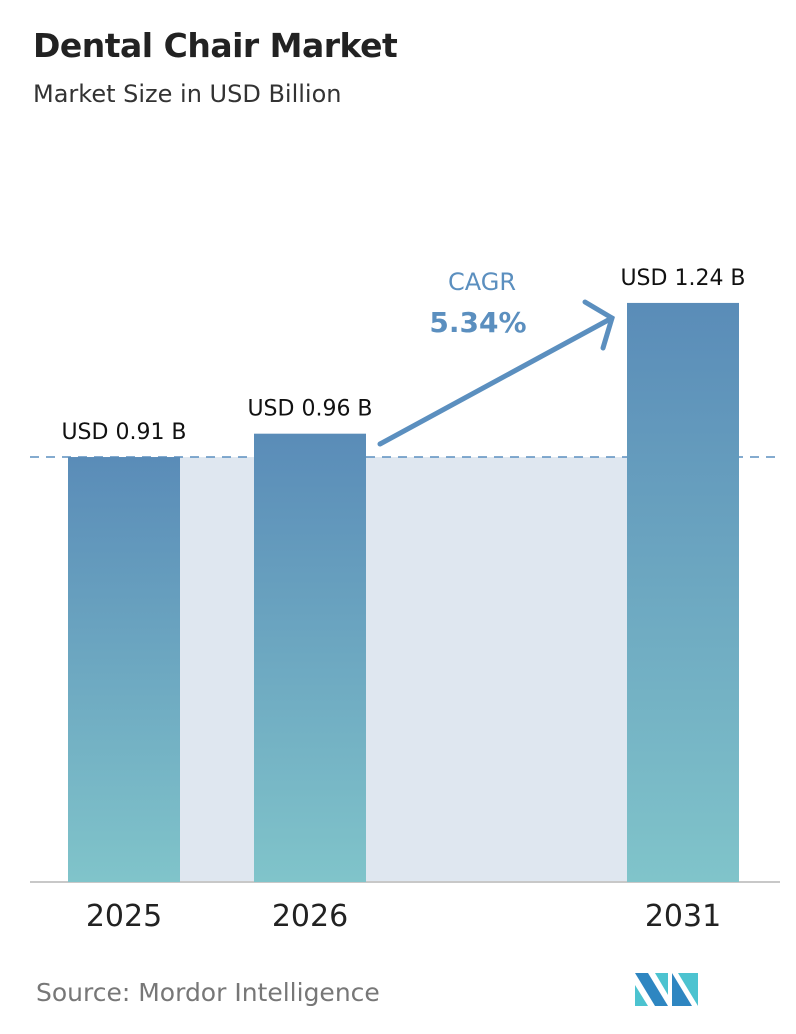 Image resolution: width=796 pixels, height=1034 pixels. I want to click on bar-2025, so click(124, 669).